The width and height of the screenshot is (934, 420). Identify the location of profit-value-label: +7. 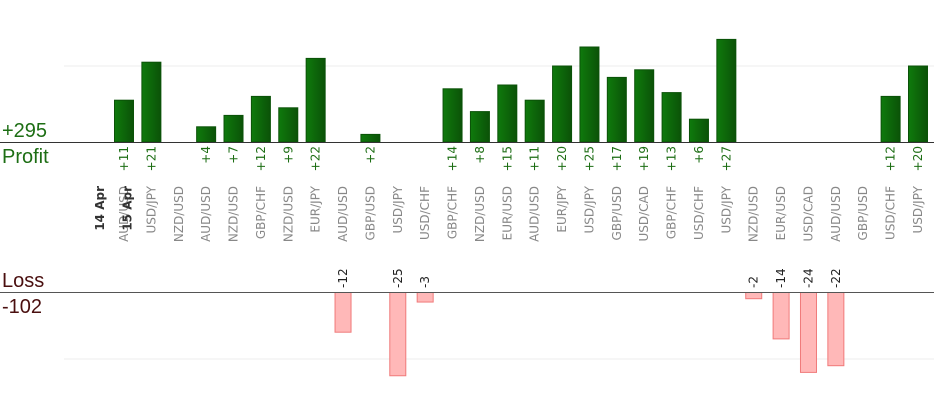
(234, 155).